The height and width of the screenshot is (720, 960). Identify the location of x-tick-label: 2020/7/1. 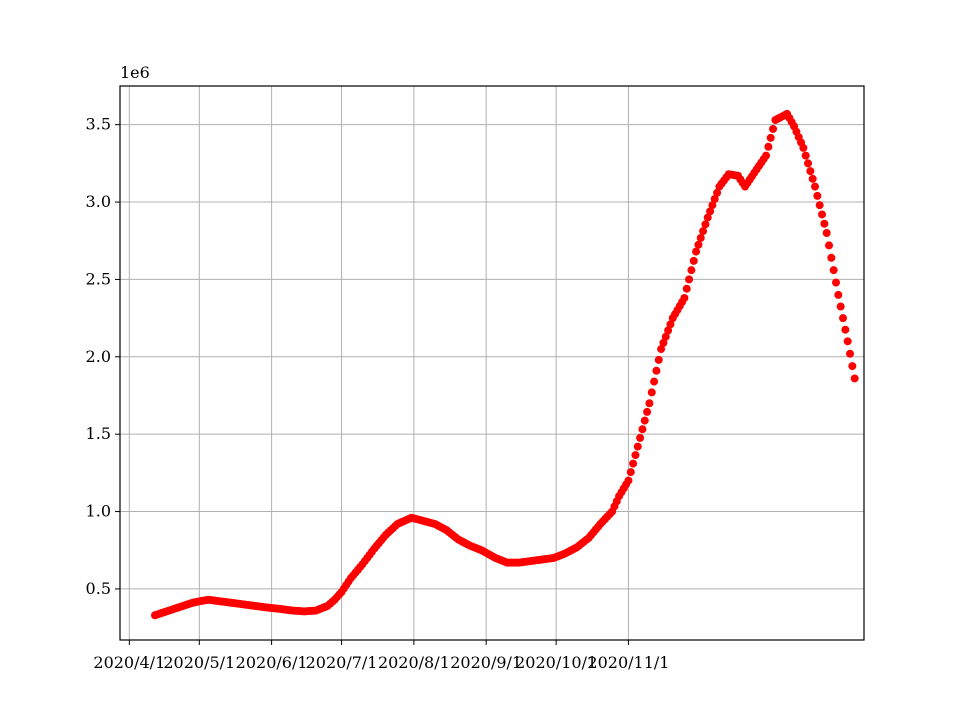
(342, 662).